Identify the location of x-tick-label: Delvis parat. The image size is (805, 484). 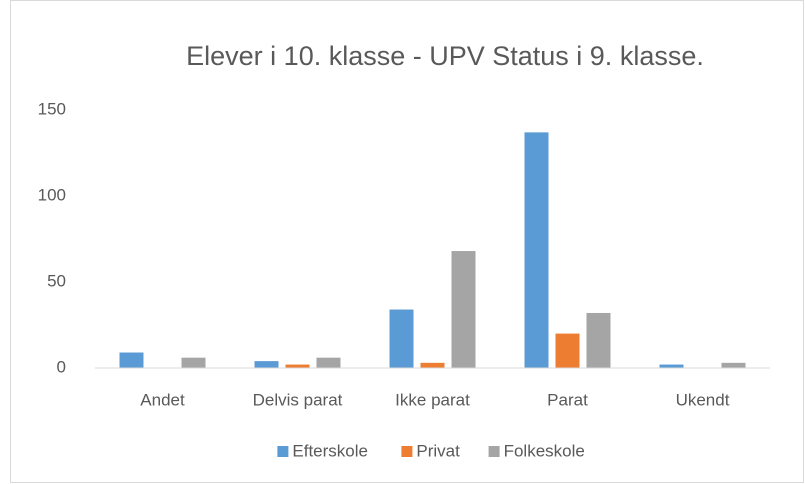
(298, 399).